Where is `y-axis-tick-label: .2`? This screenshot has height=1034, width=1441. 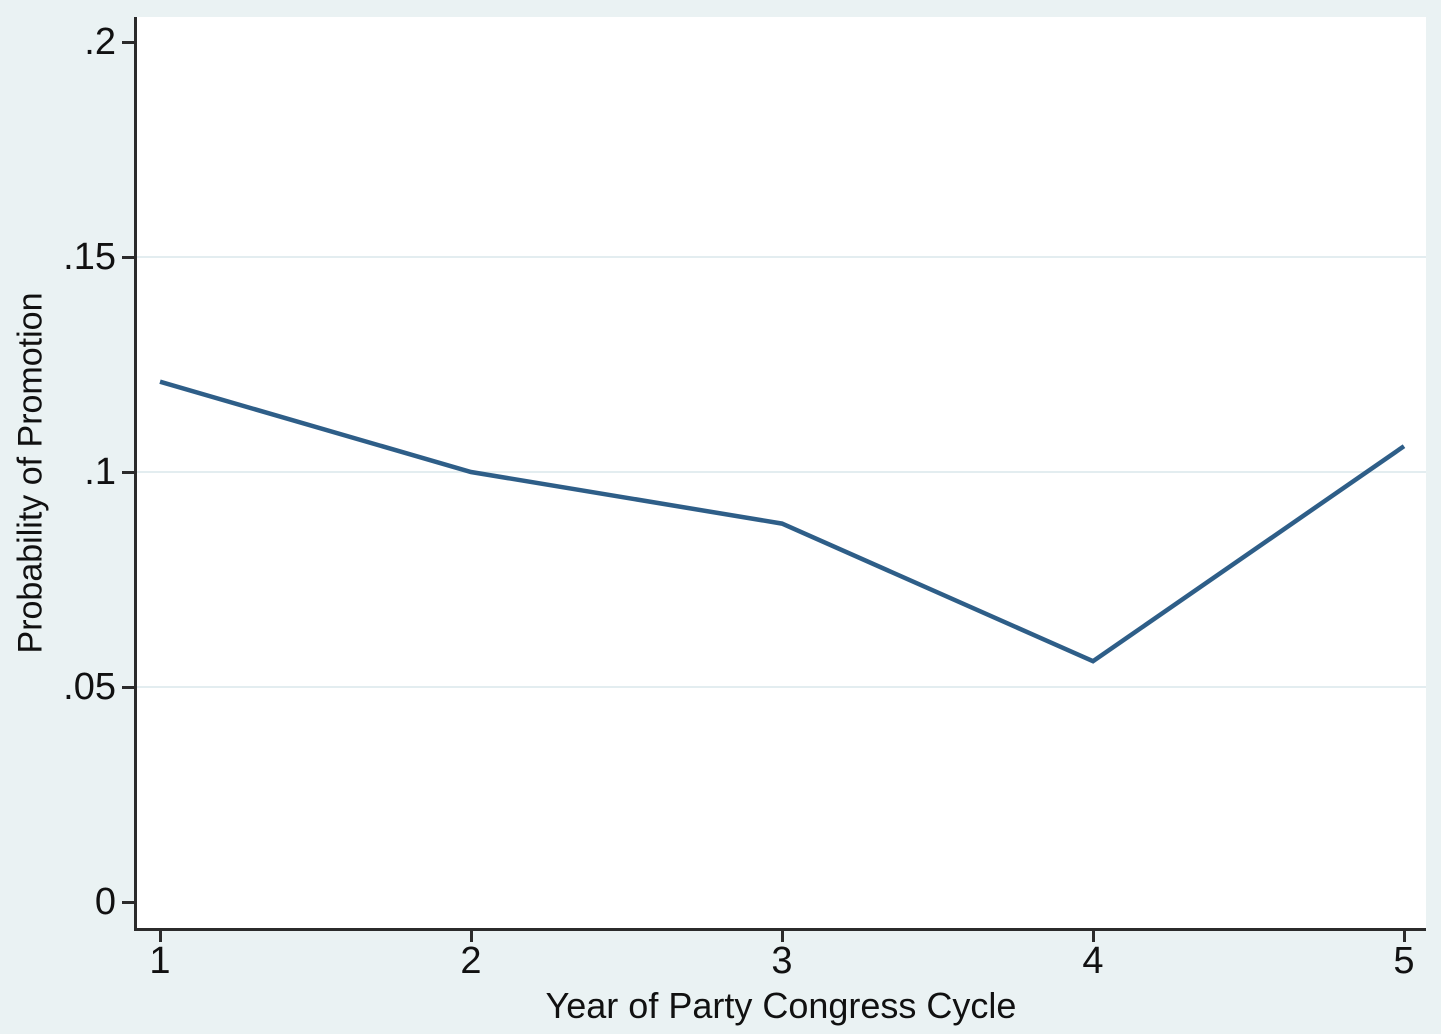 y-axis-tick-label: .2 is located at coordinates (100, 42).